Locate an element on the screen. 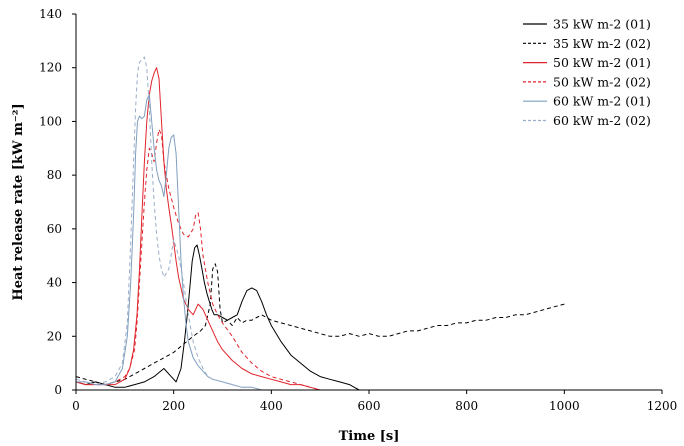  y-axis-label: Heat release rate [kW m⁻²] is located at coordinates (18, 201).